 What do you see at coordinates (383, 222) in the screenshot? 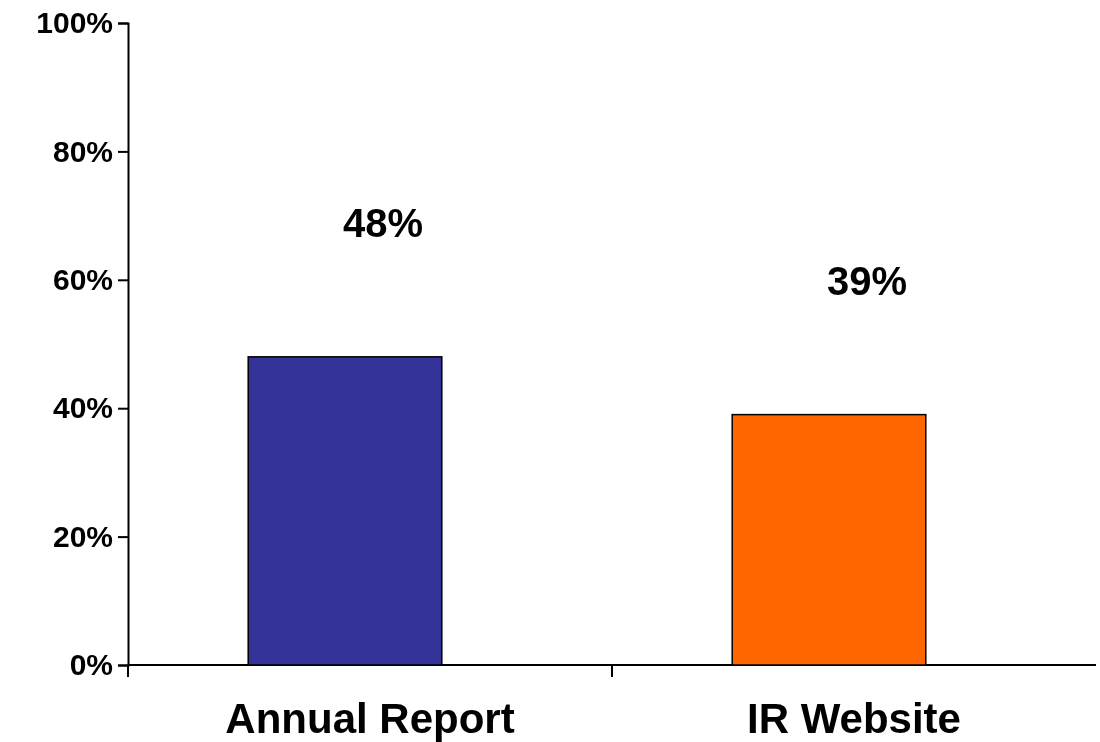
I see `data-label: 48%` at bounding box center [383, 222].